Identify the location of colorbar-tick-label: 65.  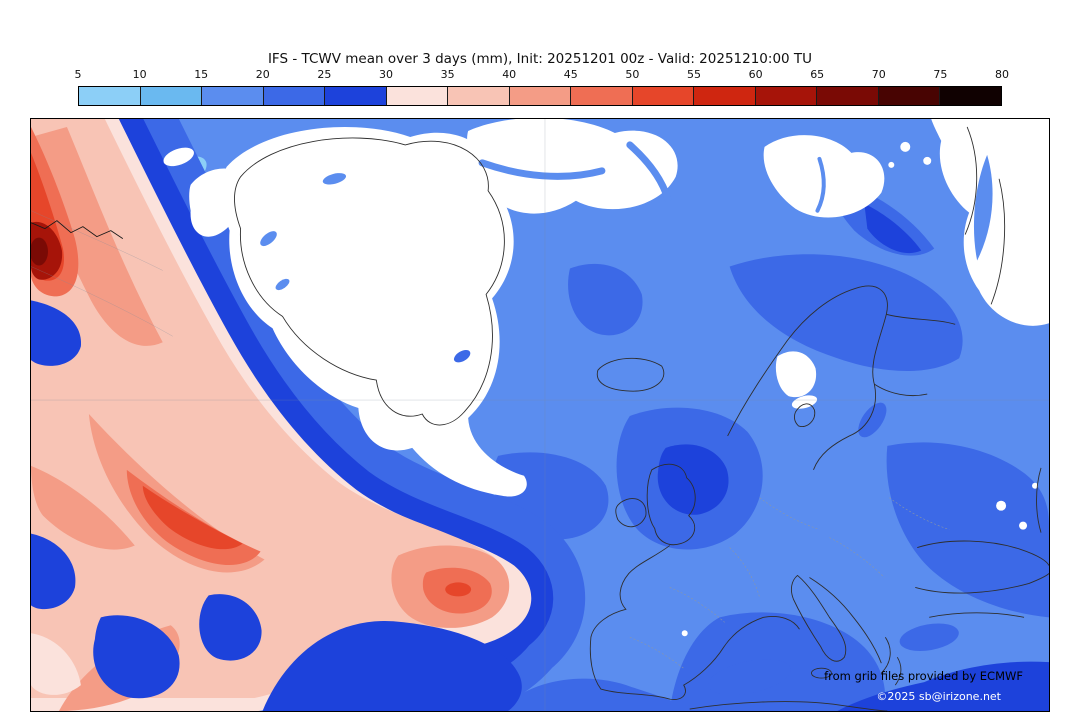
(817, 74).